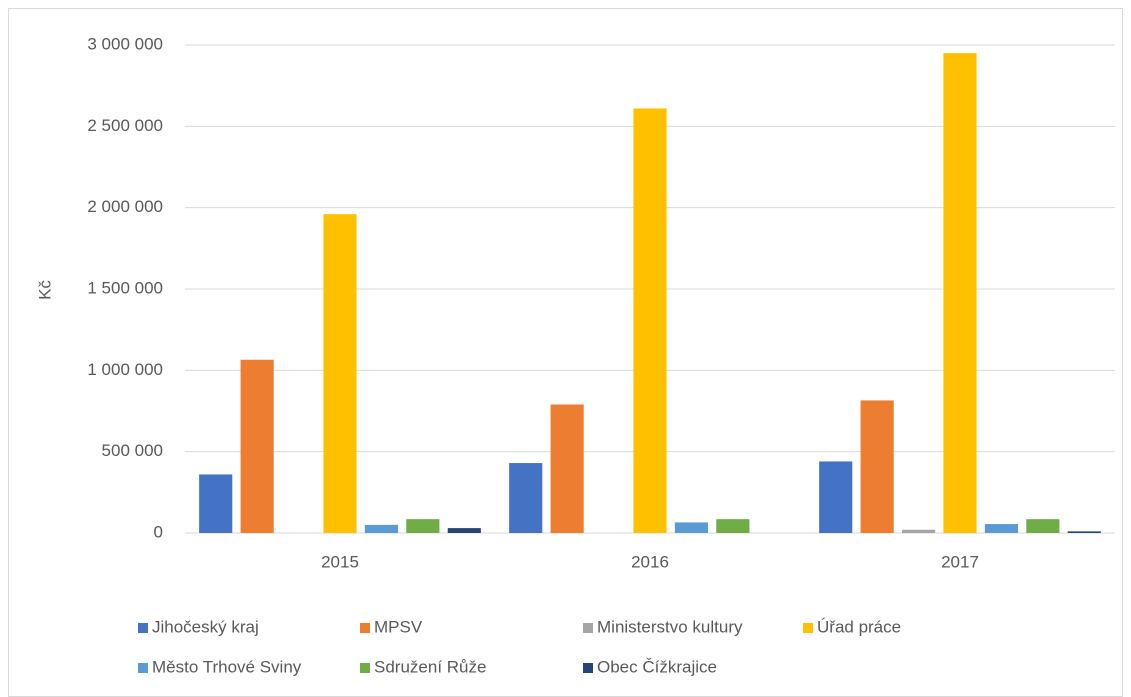 This screenshot has width=1131, height=697. What do you see at coordinates (657, 666) in the screenshot?
I see `legend-label: Obec Čížkrajice` at bounding box center [657, 666].